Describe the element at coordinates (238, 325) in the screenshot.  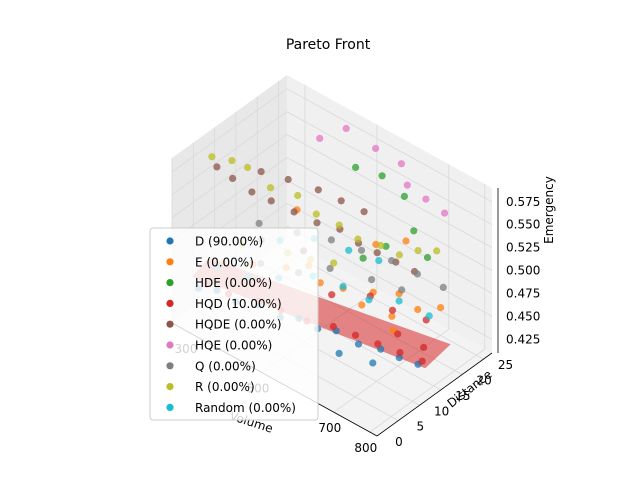
I see `legend-label: HQDE (0.00%)` at that location.